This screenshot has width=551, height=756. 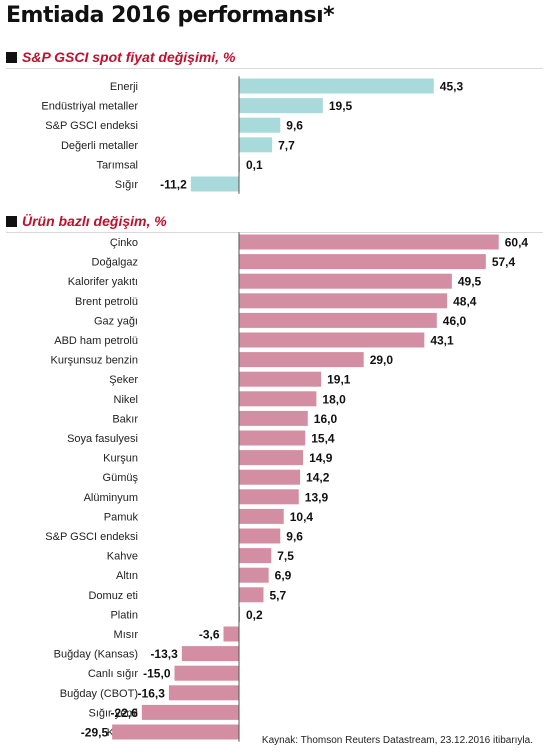 What do you see at coordinates (96, 655) in the screenshot?
I see `category-label: Buğday (Kansas)` at bounding box center [96, 655].